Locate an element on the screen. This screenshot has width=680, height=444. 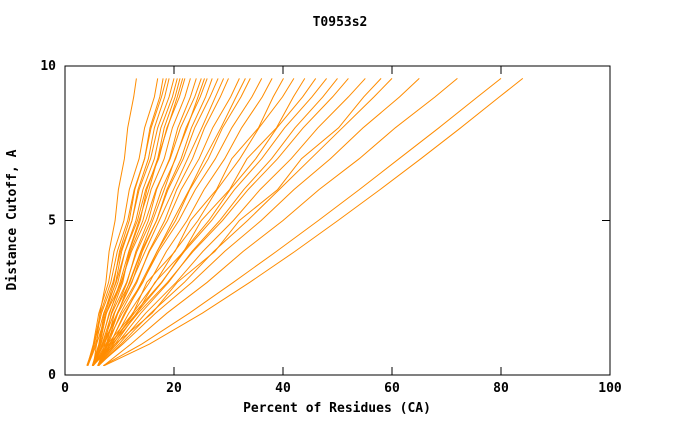
x-axis-label: Percent of Residues (CA) is located at coordinates (337, 408).